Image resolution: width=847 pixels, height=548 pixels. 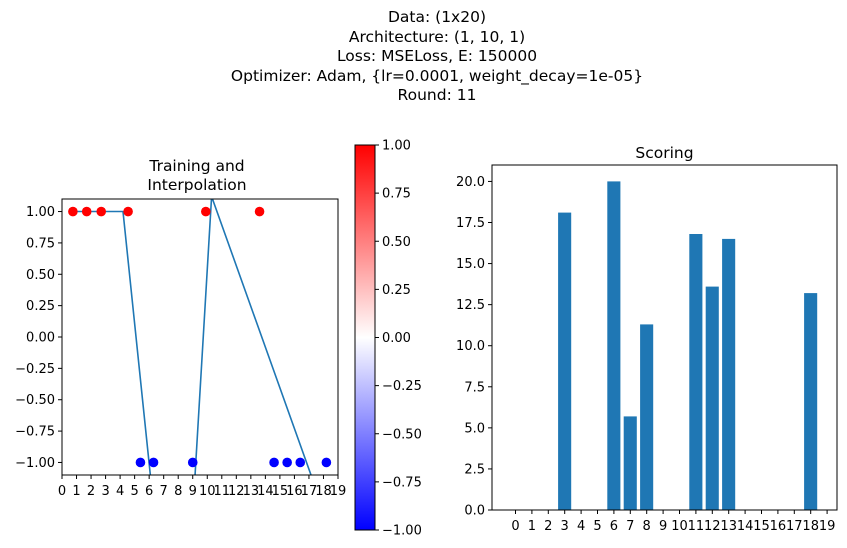 What do you see at coordinates (35, 432) in the screenshot?
I see `y-tick-label: −0.75` at bounding box center [35, 432].